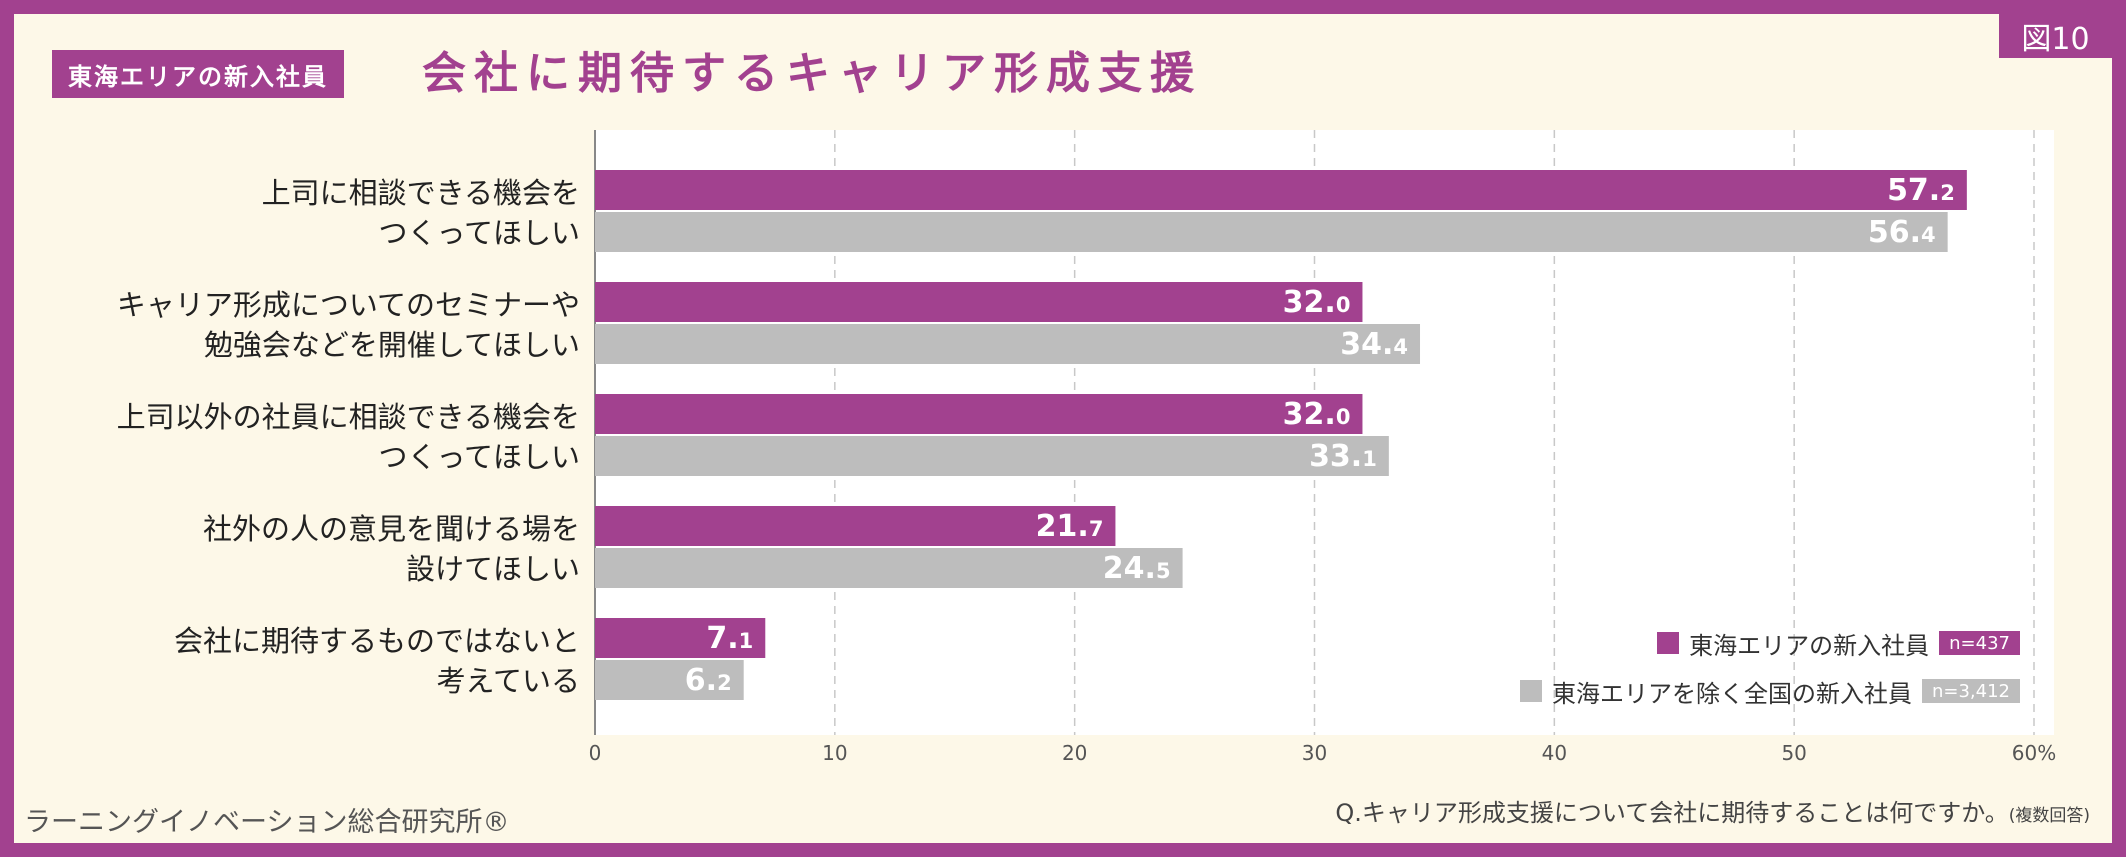 The width and height of the screenshot is (2126, 857). What do you see at coordinates (1314, 753) in the screenshot?
I see `x-tick-label: 30` at bounding box center [1314, 753].